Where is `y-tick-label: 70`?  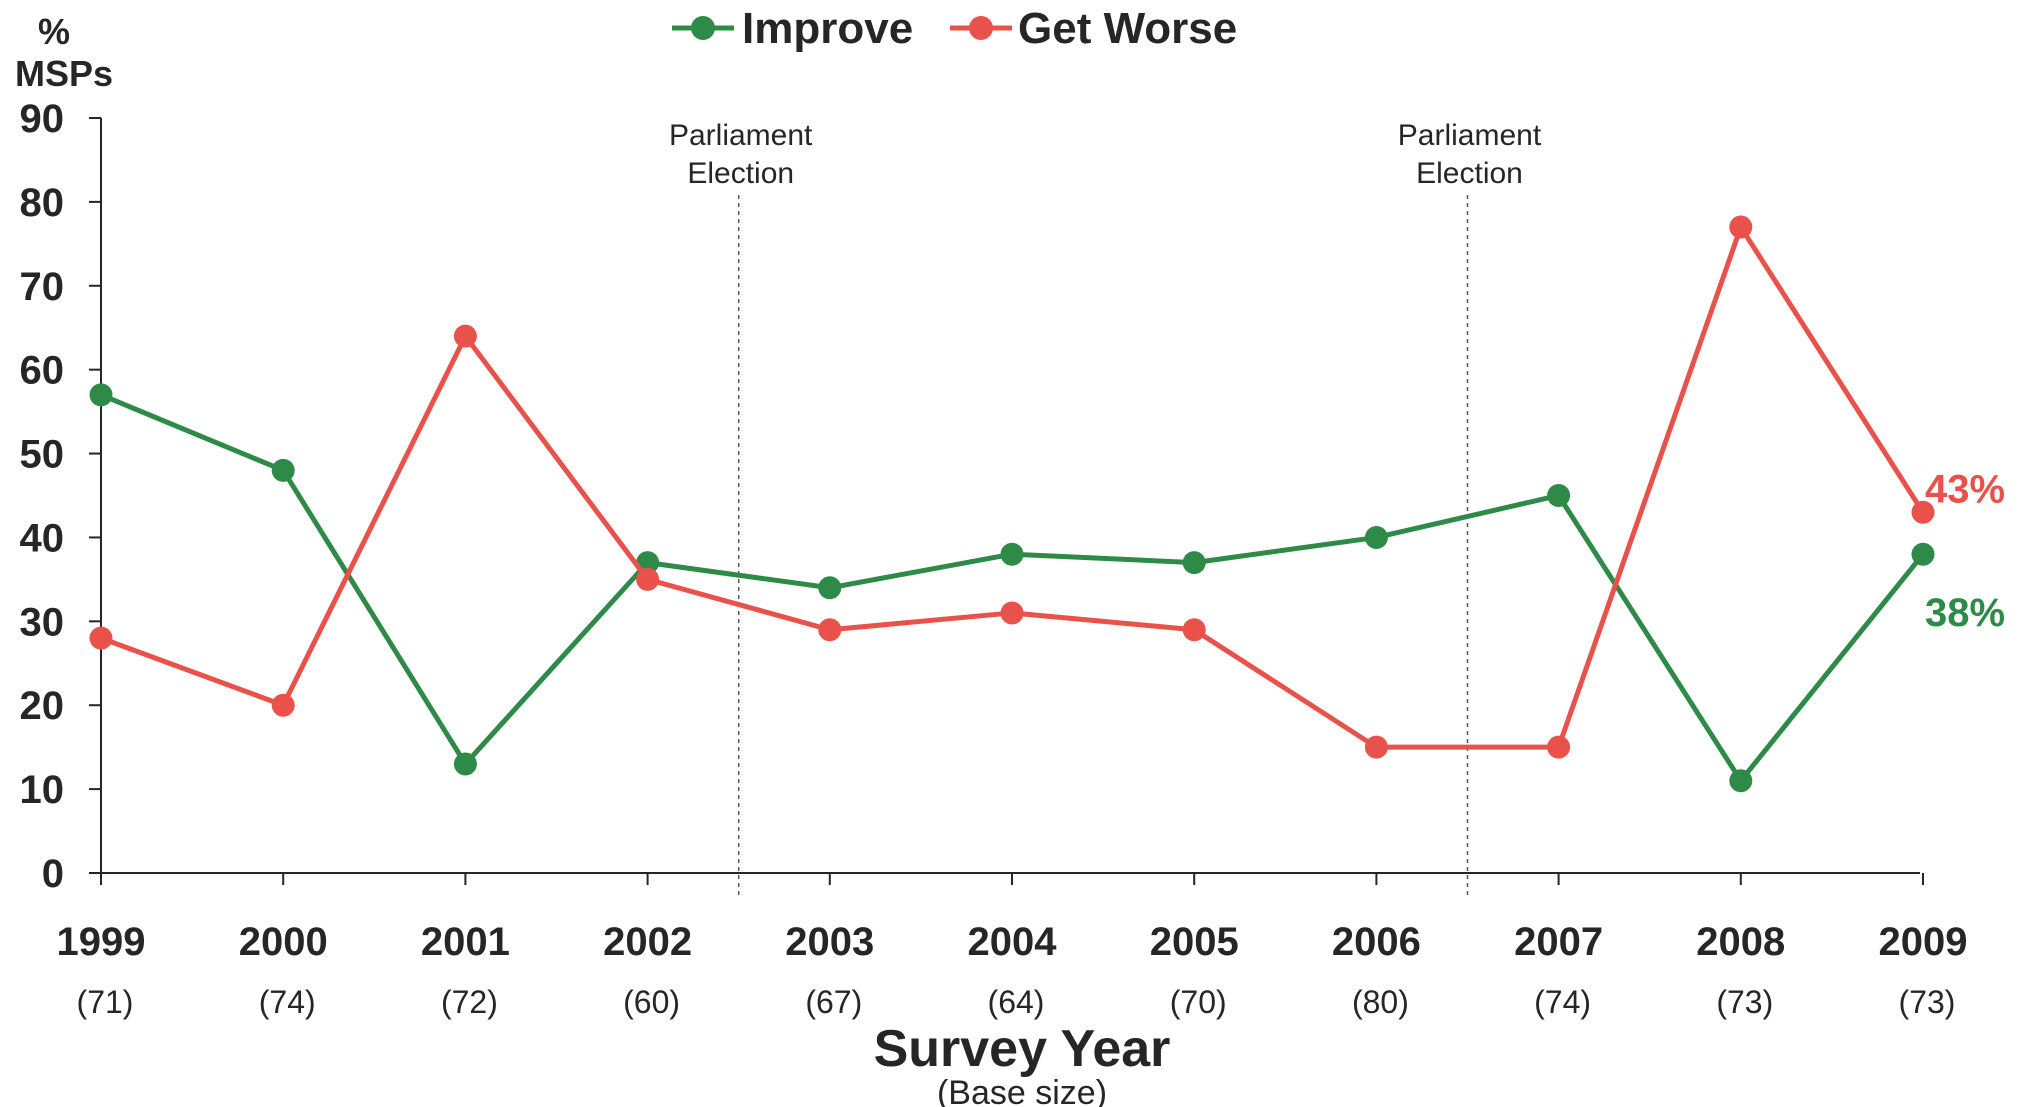
y-tick-label: 70 is located at coordinates (42, 287).